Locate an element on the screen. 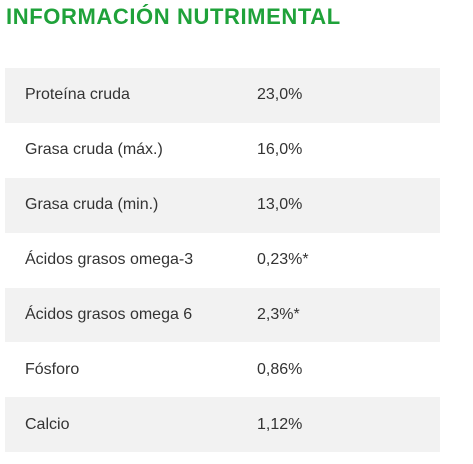 The height and width of the screenshot is (464, 473). table-row: Fósforo 0,86% is located at coordinates (222, 369).